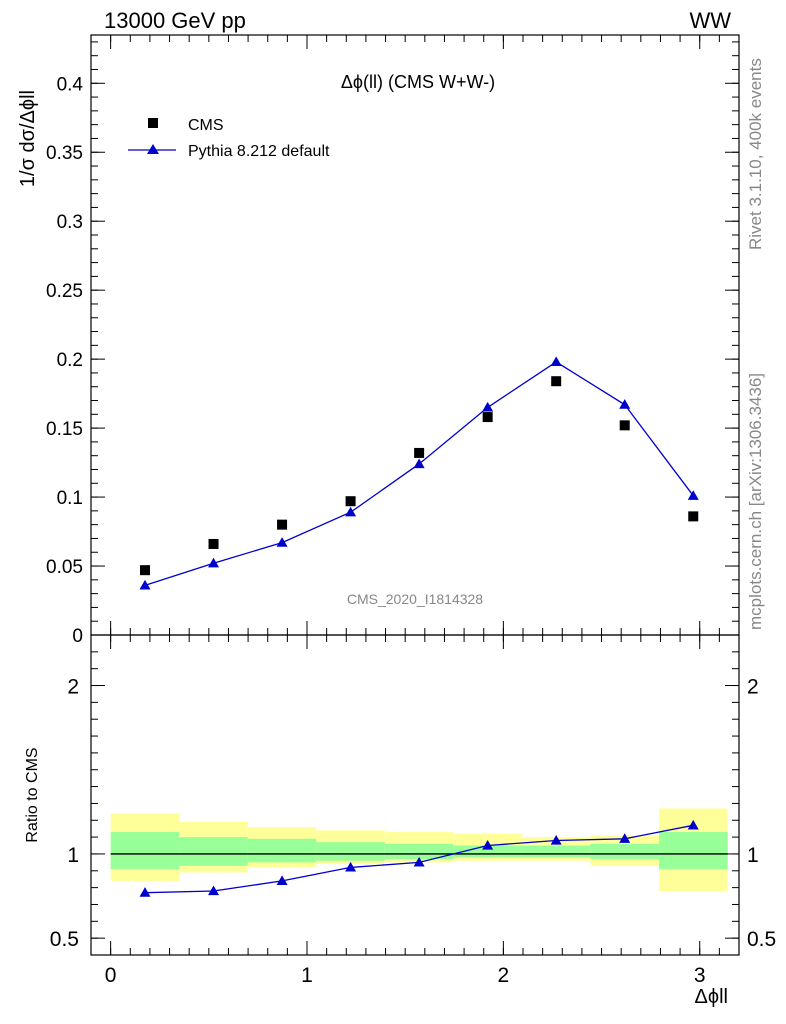 The image size is (786, 1024). I want to click on ratio-y-tick-label: 0.5, so click(64, 939).